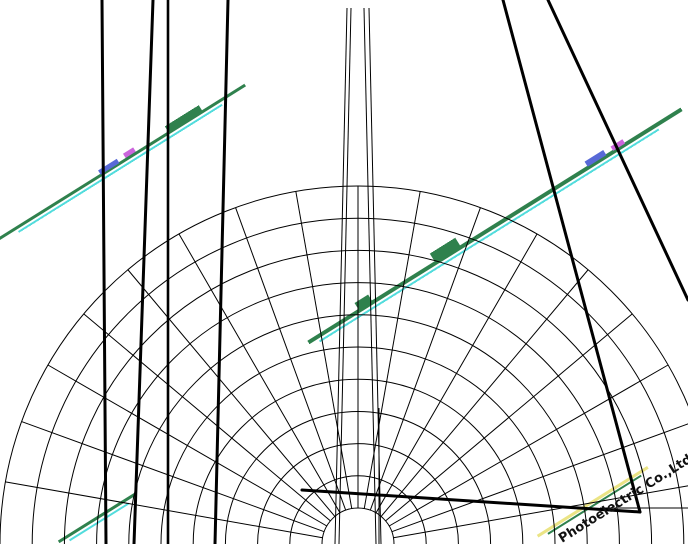 The width and height of the screenshot is (688, 544). I want to click on watermark-streak-lower-right, so click(592, 502).